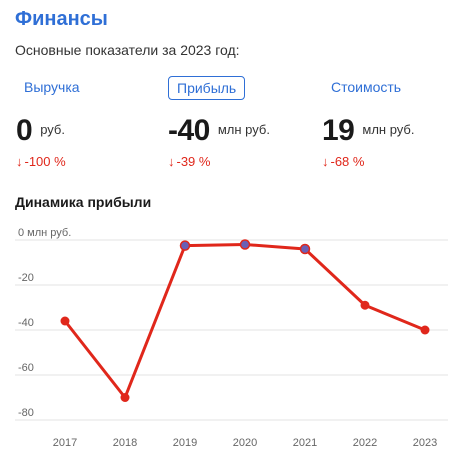  What do you see at coordinates (52, 129) in the screenshot?
I see `metric-unit: руб.` at bounding box center [52, 129].